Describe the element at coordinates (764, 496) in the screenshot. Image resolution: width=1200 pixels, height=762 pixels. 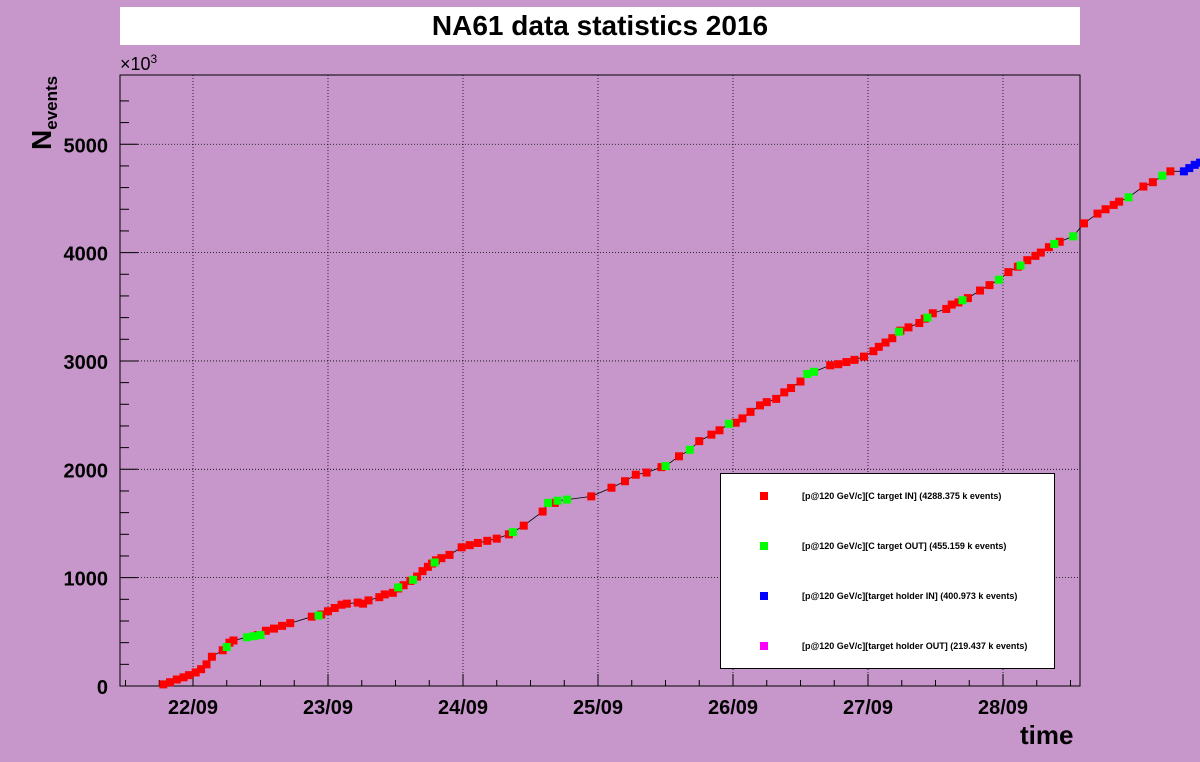
I see `legend-swatch-c-target-in` at that location.